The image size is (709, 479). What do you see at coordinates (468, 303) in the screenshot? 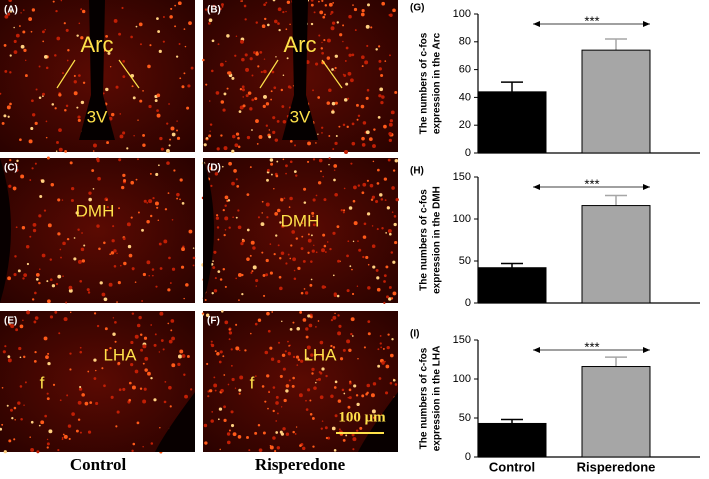
I see `y-tick-label: 0` at bounding box center [468, 303].